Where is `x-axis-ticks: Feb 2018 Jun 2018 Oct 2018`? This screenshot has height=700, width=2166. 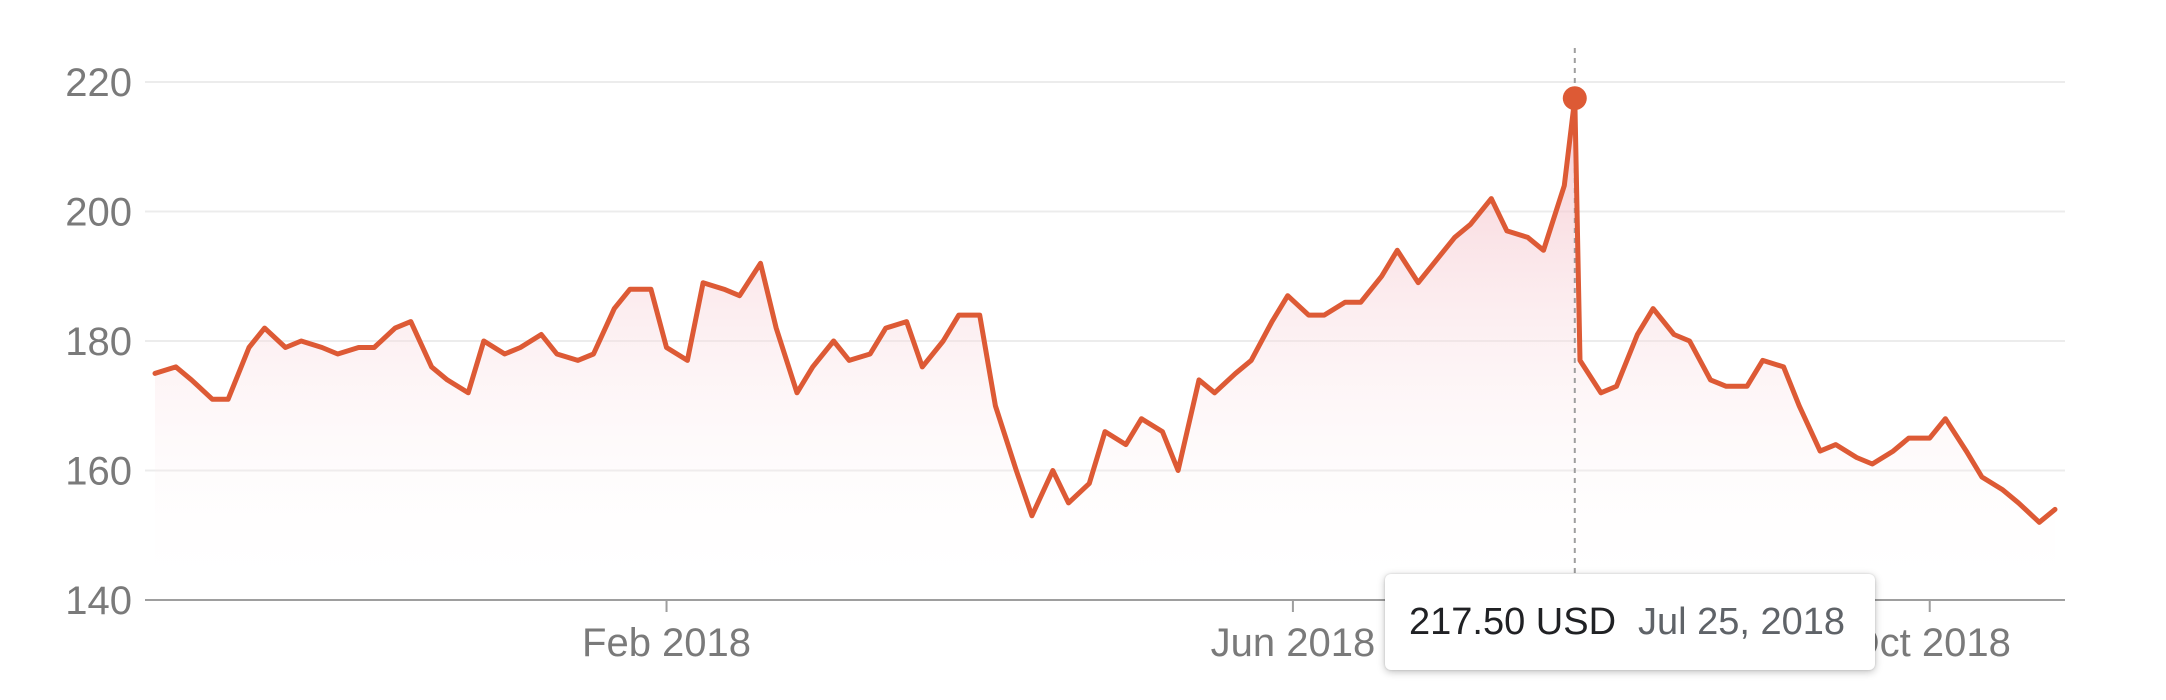 x-axis-ticks: Feb 2018 Jun 2018 Oct 2018 is located at coordinates (1296, 632).